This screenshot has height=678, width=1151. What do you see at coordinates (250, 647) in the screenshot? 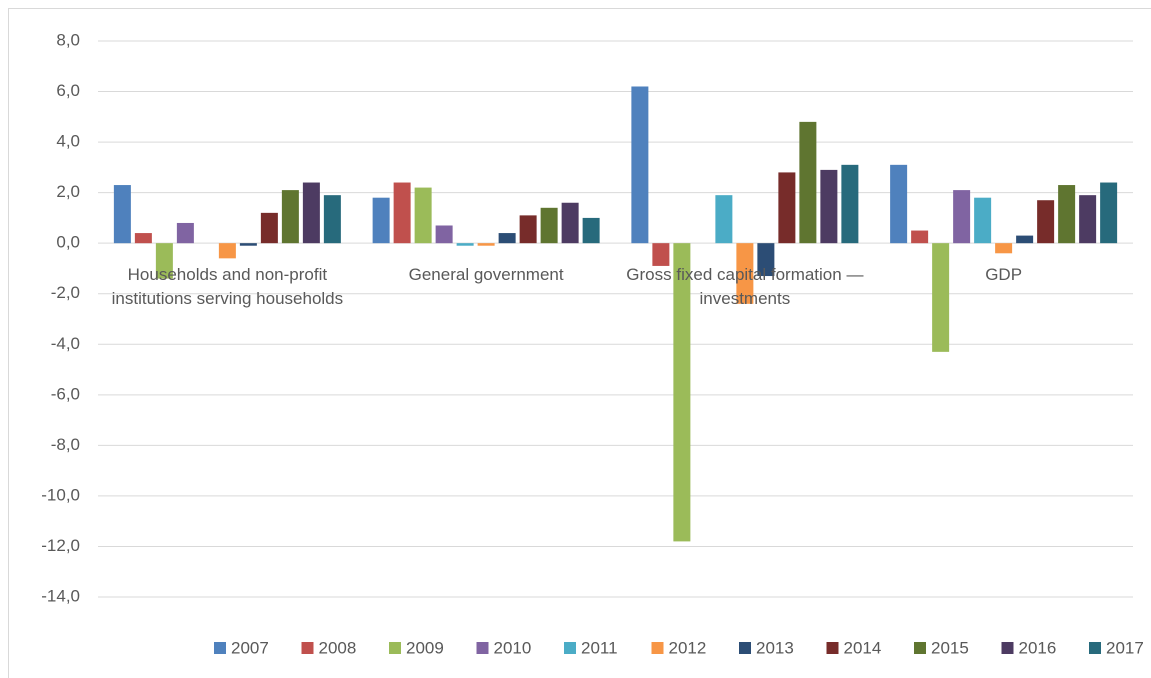
I see `legend-label: 2007` at bounding box center [250, 647].